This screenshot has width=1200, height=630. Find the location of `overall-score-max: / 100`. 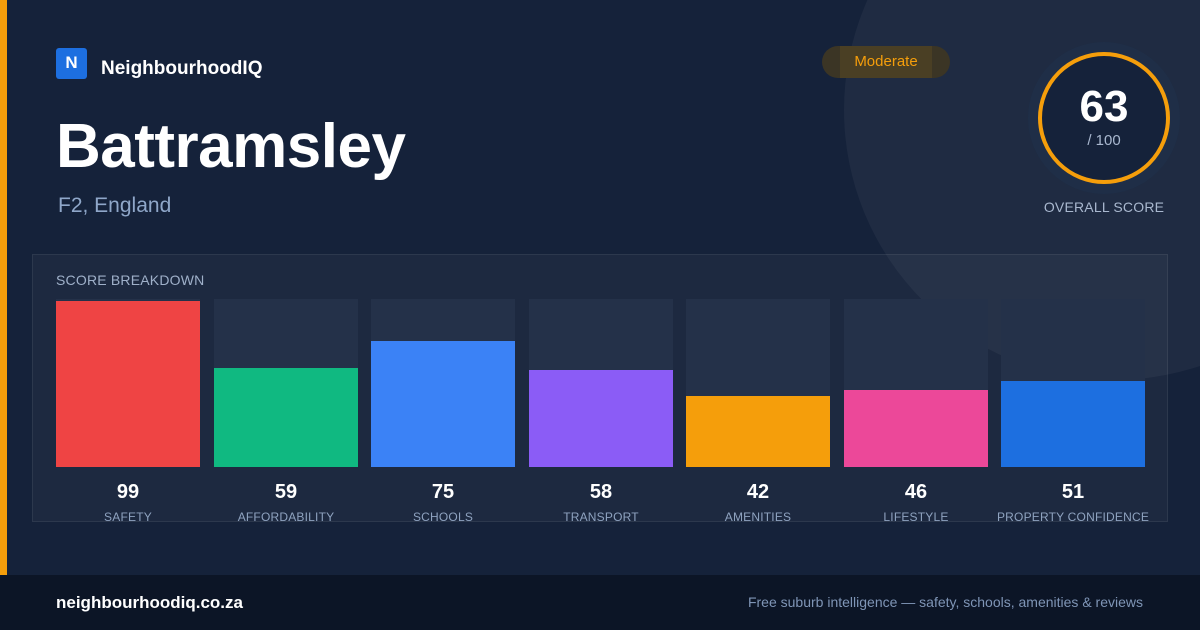

overall-score-max: / 100 is located at coordinates (1104, 140).